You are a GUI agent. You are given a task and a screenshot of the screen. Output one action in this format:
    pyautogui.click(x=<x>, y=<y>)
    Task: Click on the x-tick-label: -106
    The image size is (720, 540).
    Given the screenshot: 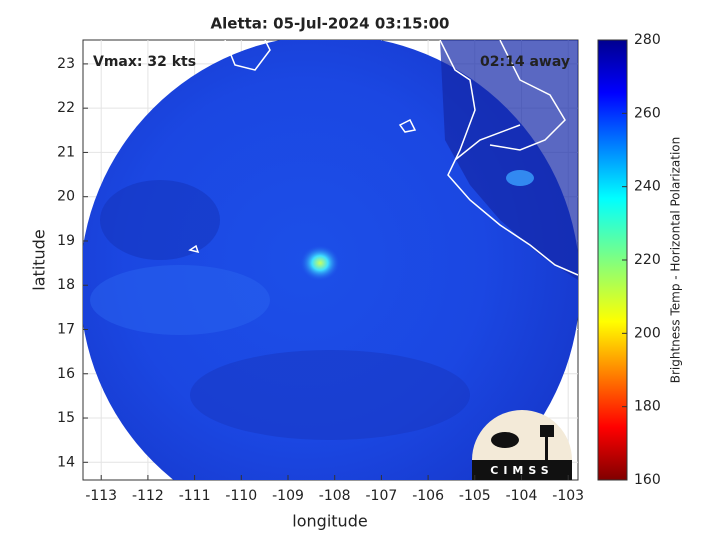 What is the action you would take?
    pyautogui.click(x=428, y=496)
    